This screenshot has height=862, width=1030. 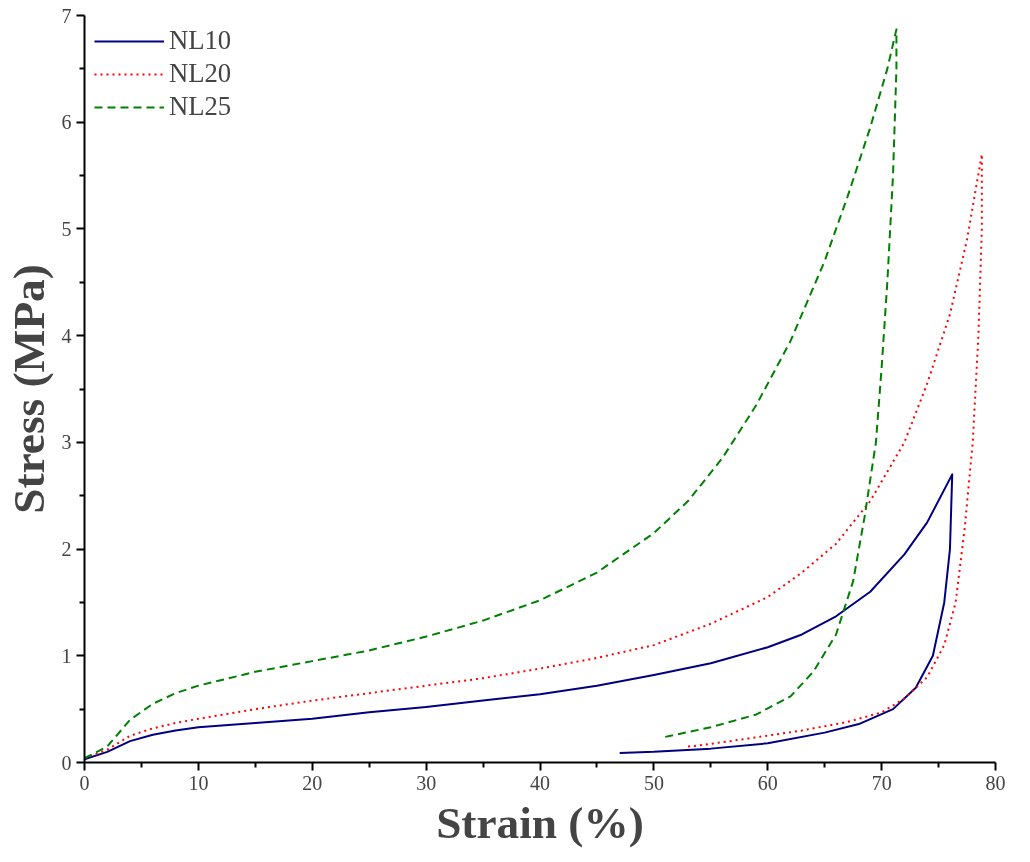 What do you see at coordinates (200, 106) in the screenshot?
I see `legend-label: NL25` at bounding box center [200, 106].